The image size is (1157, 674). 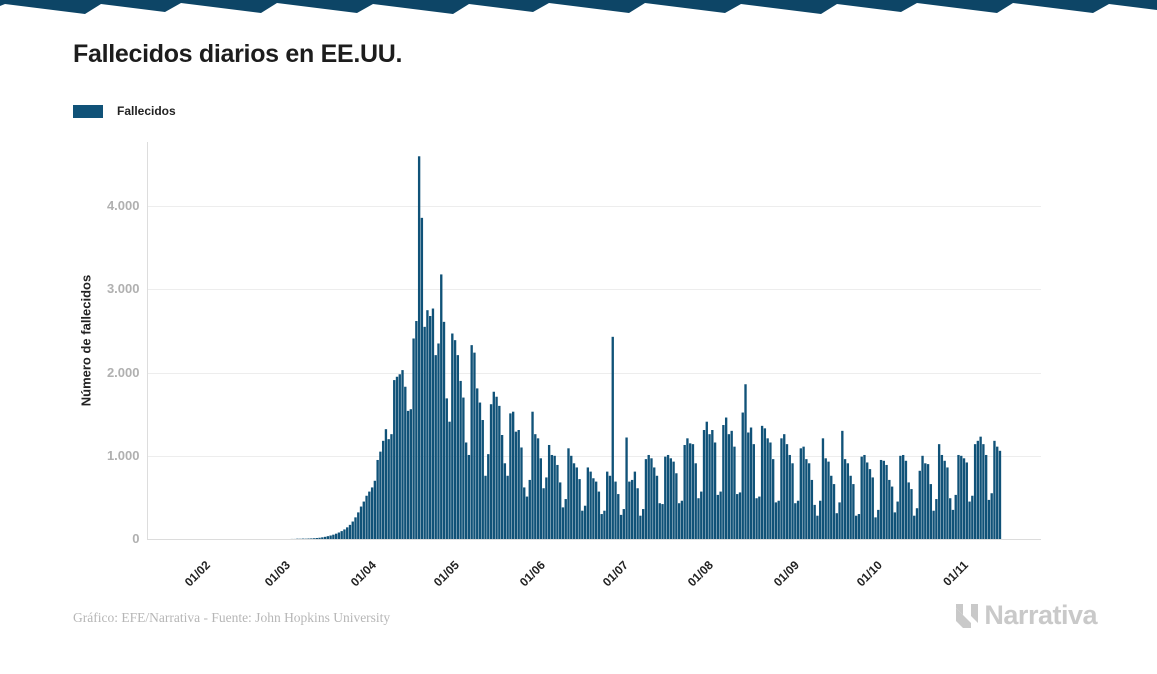 What do you see at coordinates (147, 340) in the screenshot?
I see `y-axis-line` at bounding box center [147, 340].